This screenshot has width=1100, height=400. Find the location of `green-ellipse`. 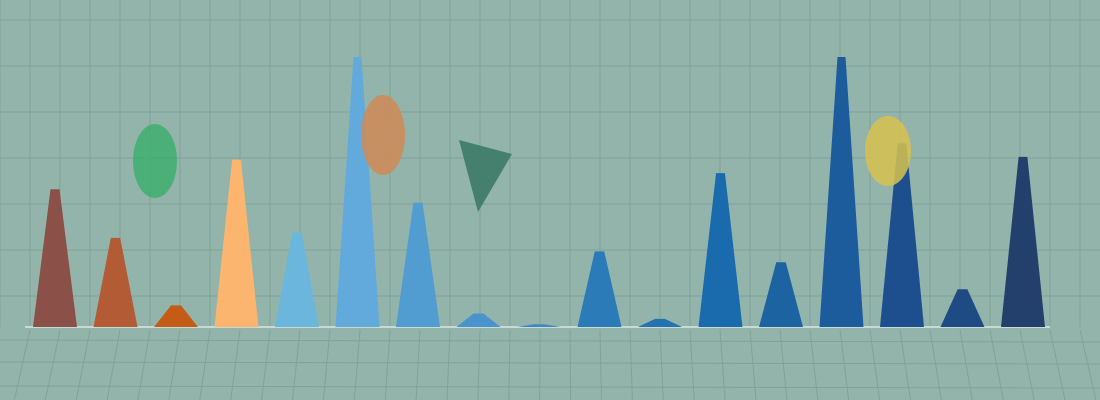

green-ellipse is located at coordinates (155, 161).